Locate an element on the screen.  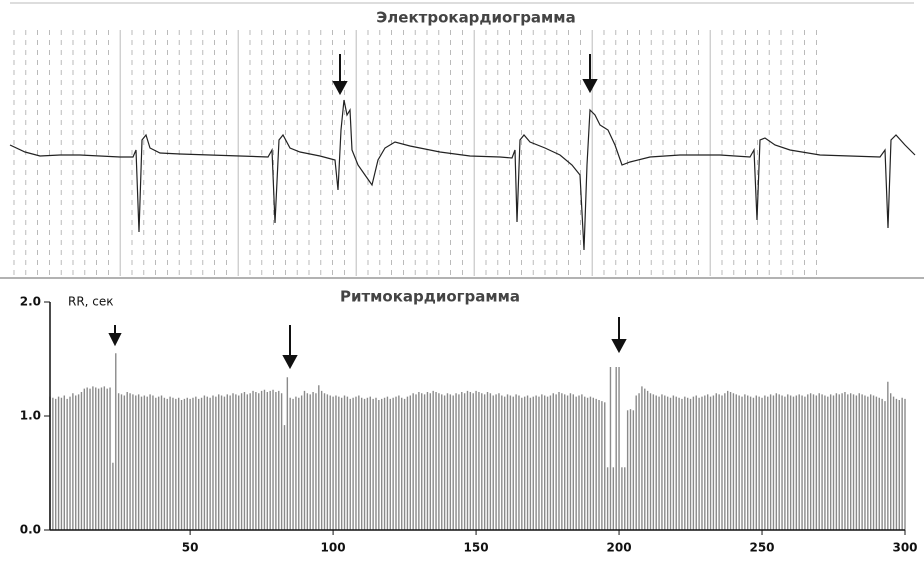
ecg-title: Электрокардиограмма is located at coordinates (475, 18).